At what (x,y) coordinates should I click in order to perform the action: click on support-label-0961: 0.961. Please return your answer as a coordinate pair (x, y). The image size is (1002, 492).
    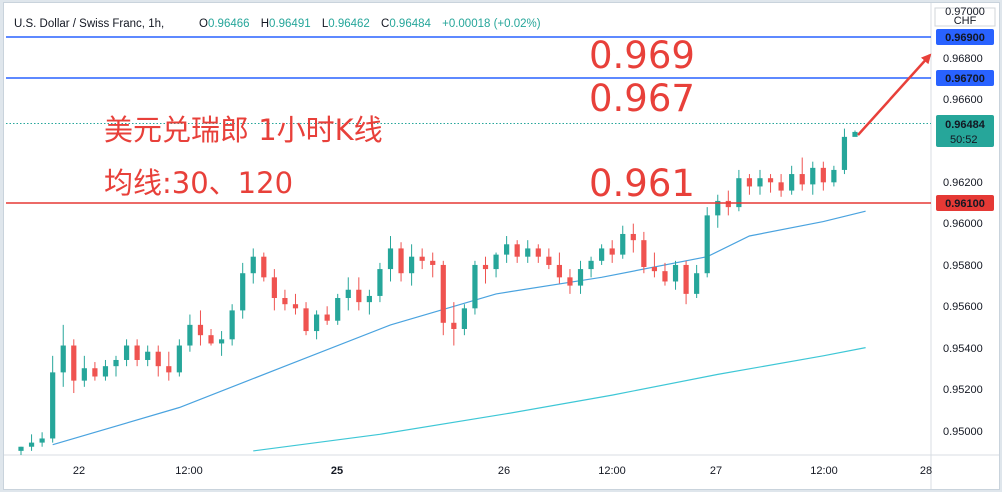
    Looking at the image, I should click on (642, 183).